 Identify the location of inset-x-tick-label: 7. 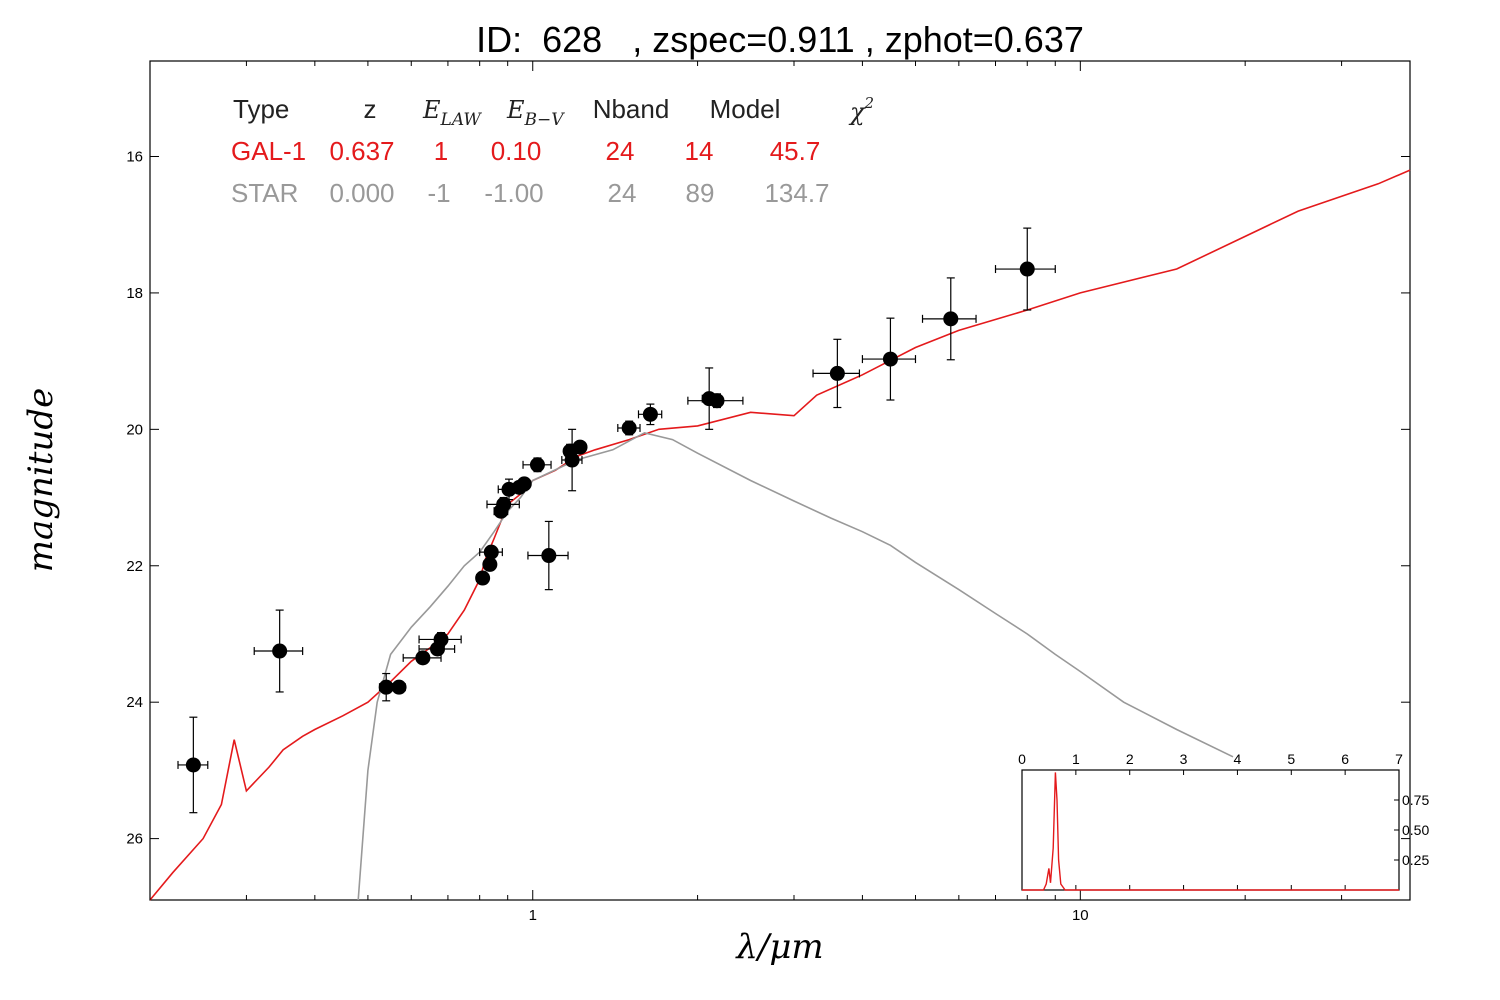
(1399, 759).